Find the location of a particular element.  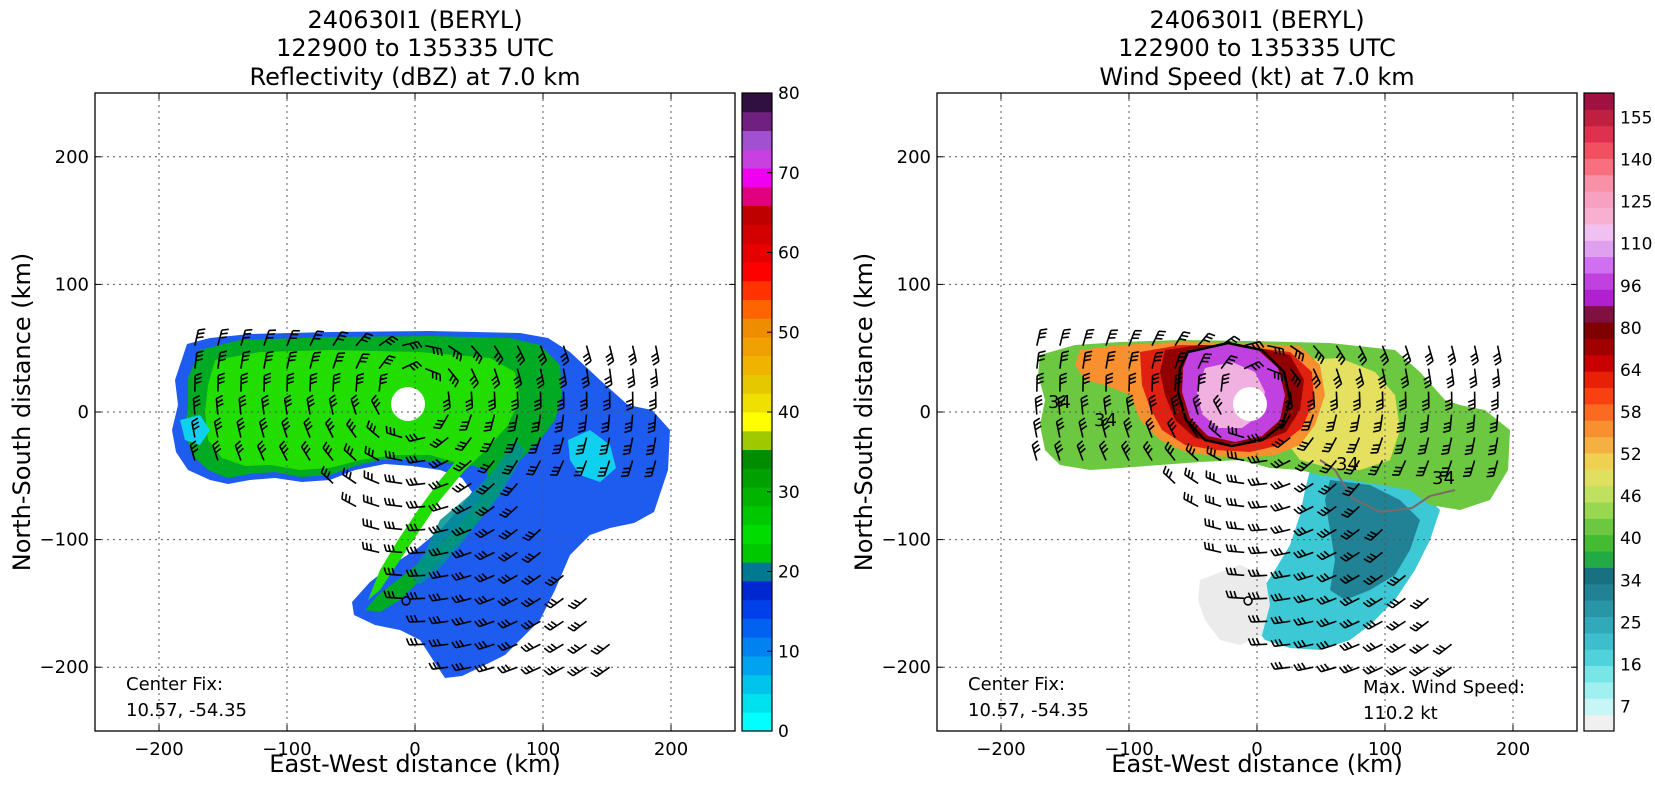

wind-34kt-contour is located at coordinates (1387, 486).